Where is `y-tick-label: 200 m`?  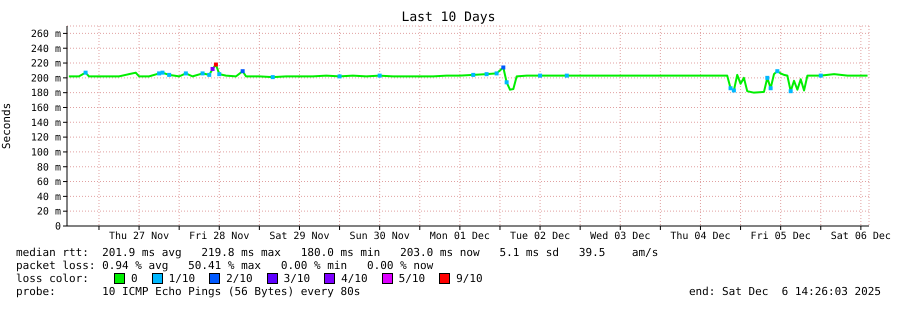
y-tick-label: 200 m is located at coordinates (45, 78).